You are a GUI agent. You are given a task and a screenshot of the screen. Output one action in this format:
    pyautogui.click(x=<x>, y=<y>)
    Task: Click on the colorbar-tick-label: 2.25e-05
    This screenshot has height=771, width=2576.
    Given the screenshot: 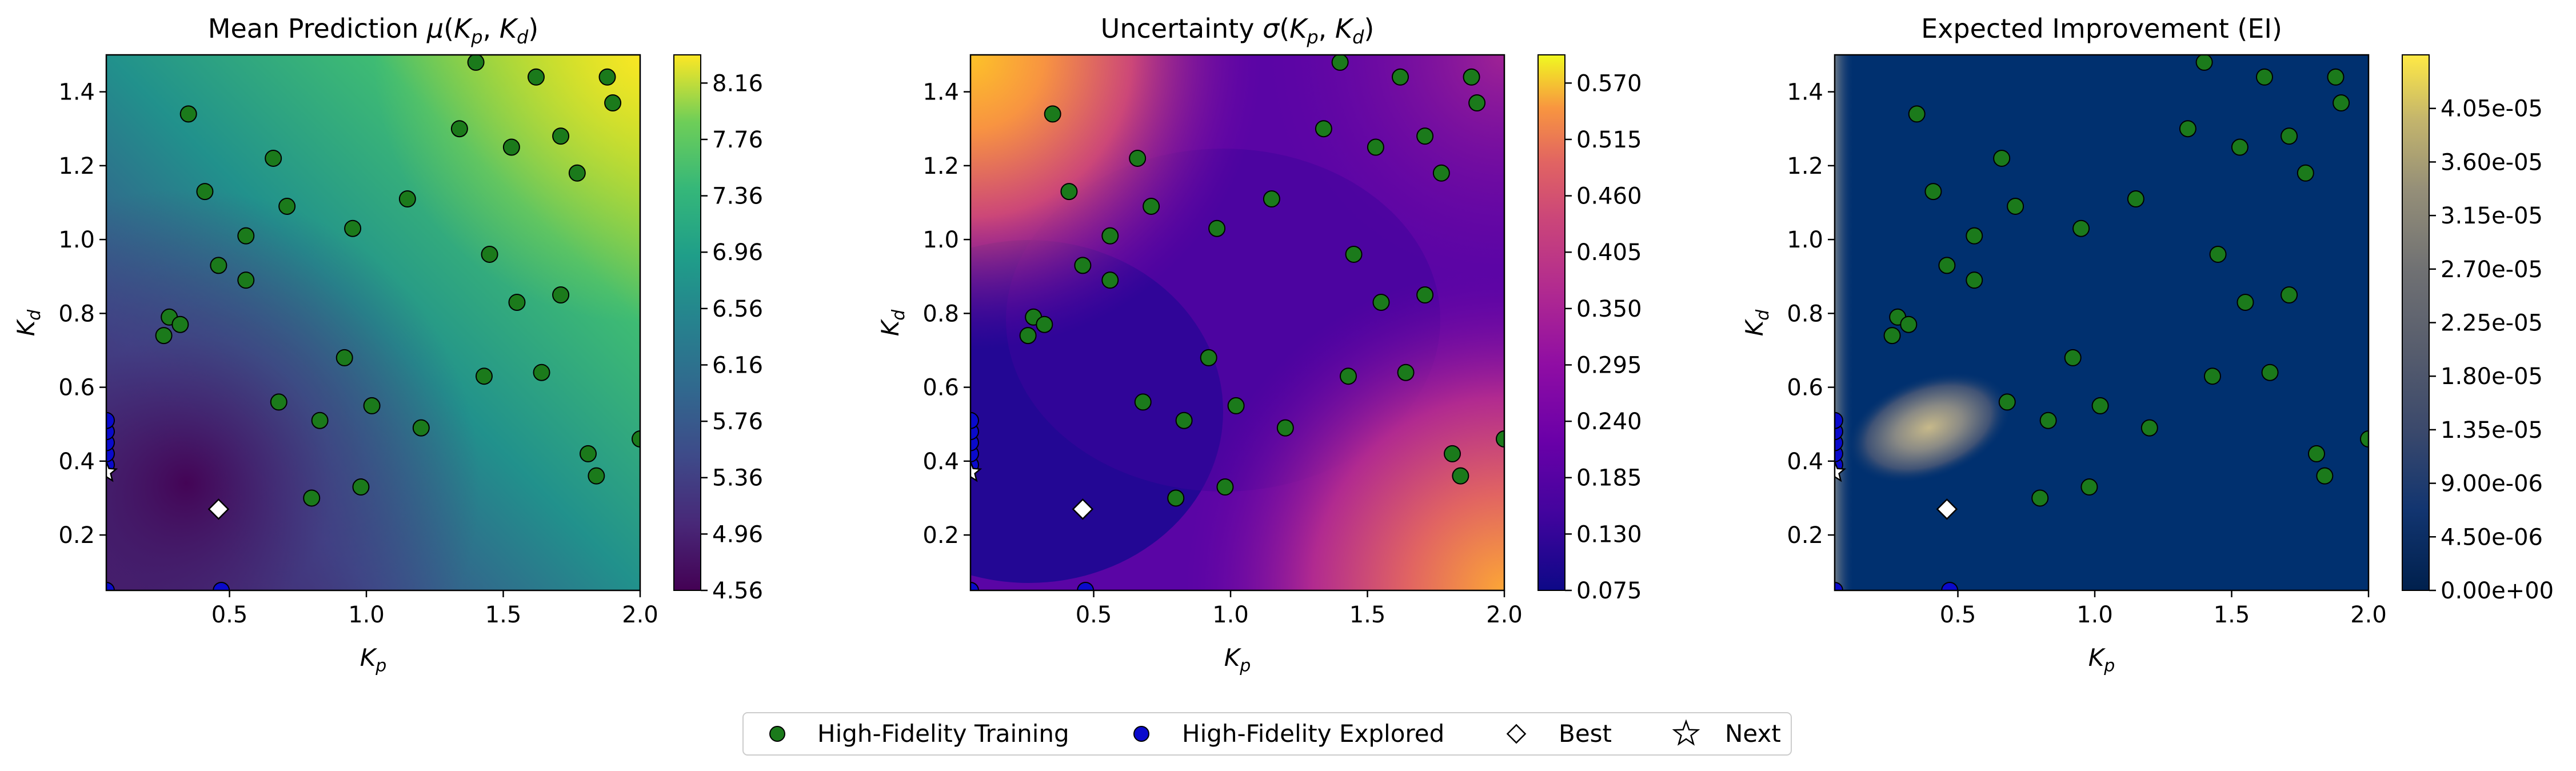 What is the action you would take?
    pyautogui.click(x=2492, y=323)
    